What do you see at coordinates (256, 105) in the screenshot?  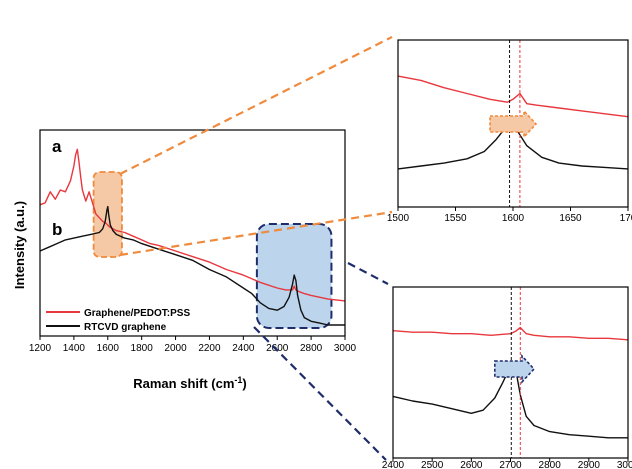 I see `g-callout-line-top` at bounding box center [256, 105].